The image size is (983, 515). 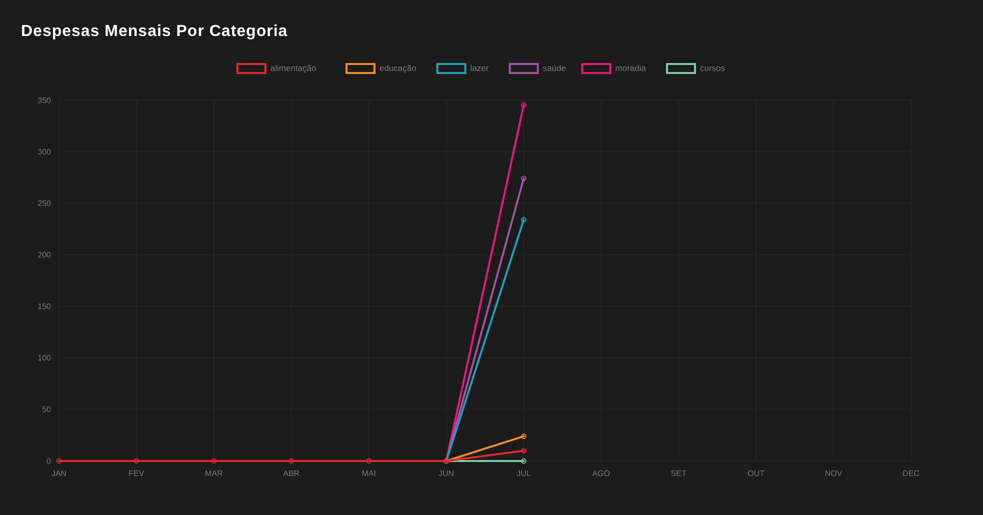 What do you see at coordinates (713, 67) in the screenshot?
I see `legend-label: cursos` at bounding box center [713, 67].